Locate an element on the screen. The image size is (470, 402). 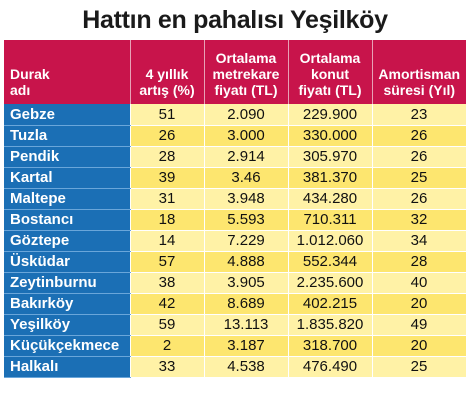
home-price-cell: 476.490 is located at coordinates (330, 367).